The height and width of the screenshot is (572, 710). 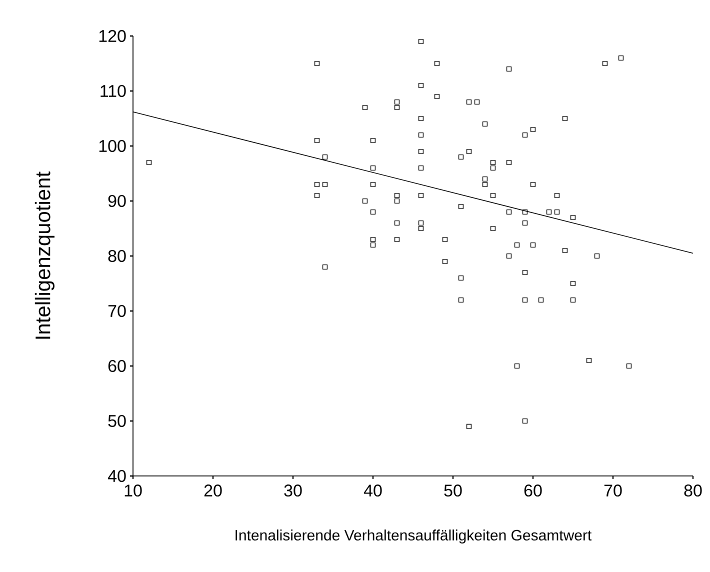 What do you see at coordinates (117, 421) in the screenshot?
I see `y-tick-label: 50` at bounding box center [117, 421].